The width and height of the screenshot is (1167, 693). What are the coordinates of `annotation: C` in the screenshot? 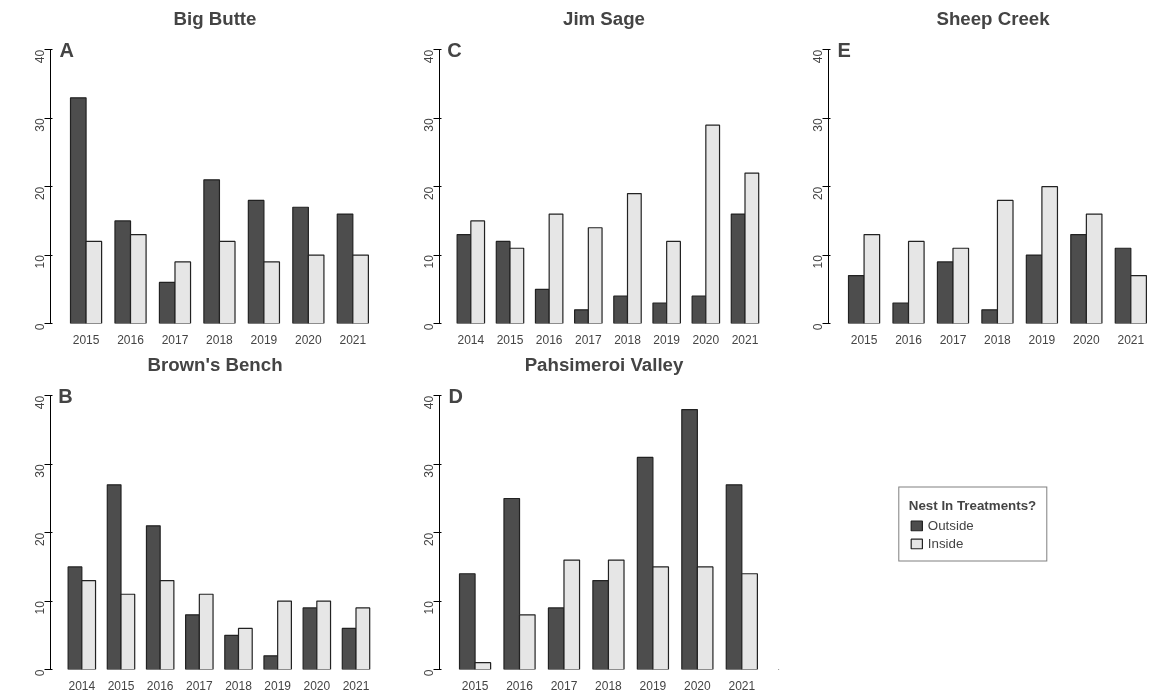 It's located at (454, 49).